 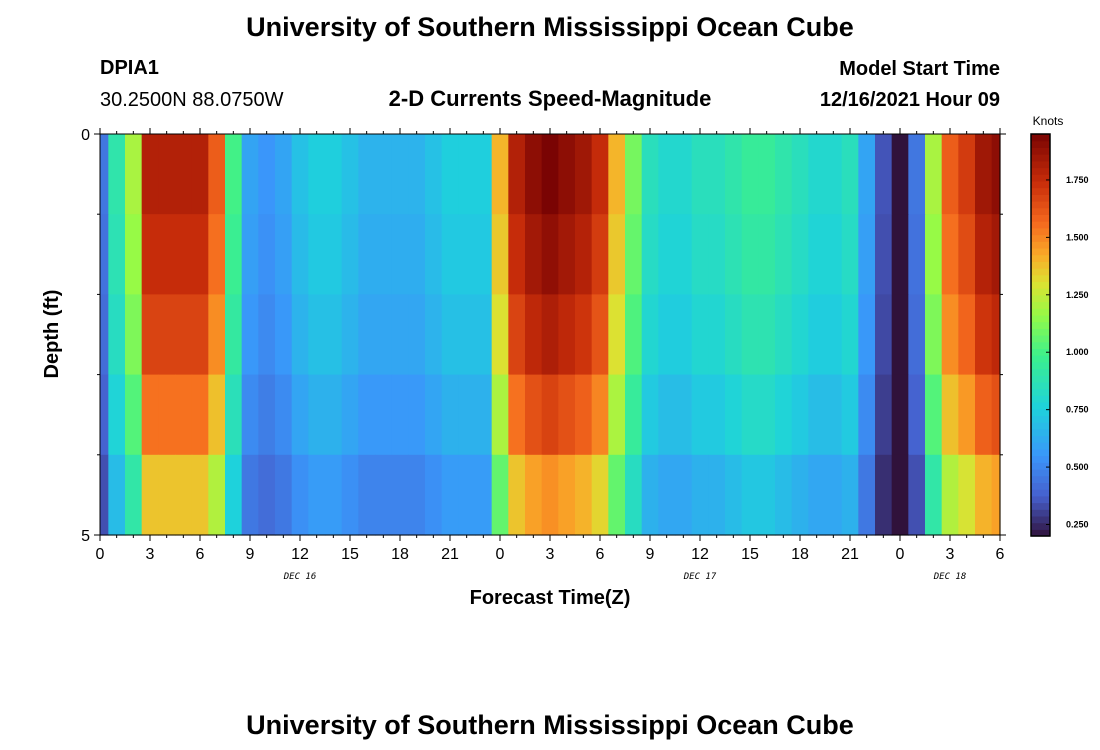 What do you see at coordinates (1067, 352) in the screenshot?
I see `colorbar-tick-labels: 0.250 0.500 0.750 1.000 1.250 1.500 1.750` at bounding box center [1067, 352].